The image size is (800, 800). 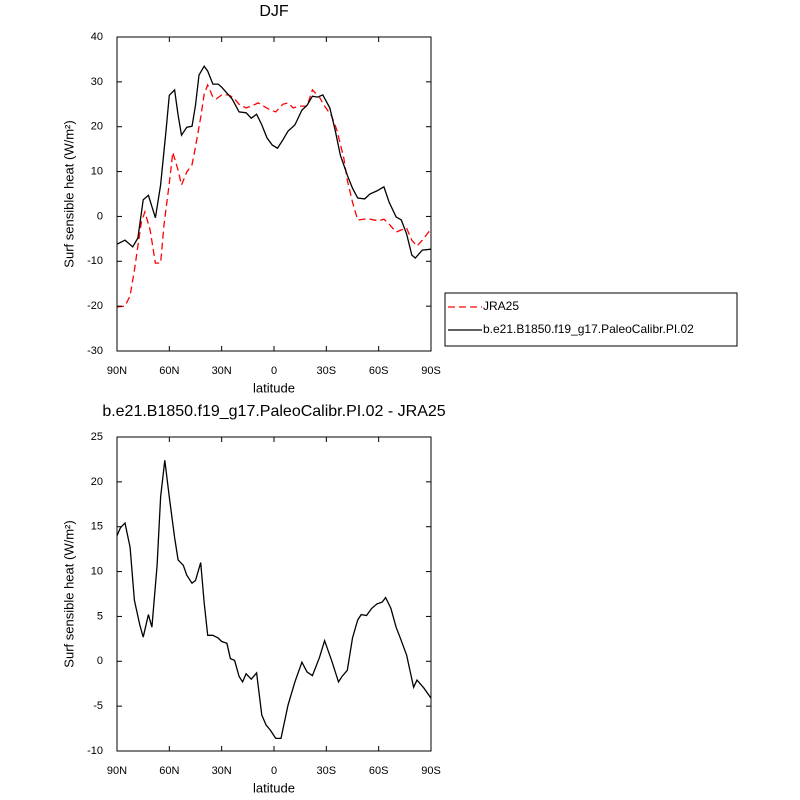 What do you see at coordinates (97, 437) in the screenshot?
I see `y-tick-label: 25` at bounding box center [97, 437].